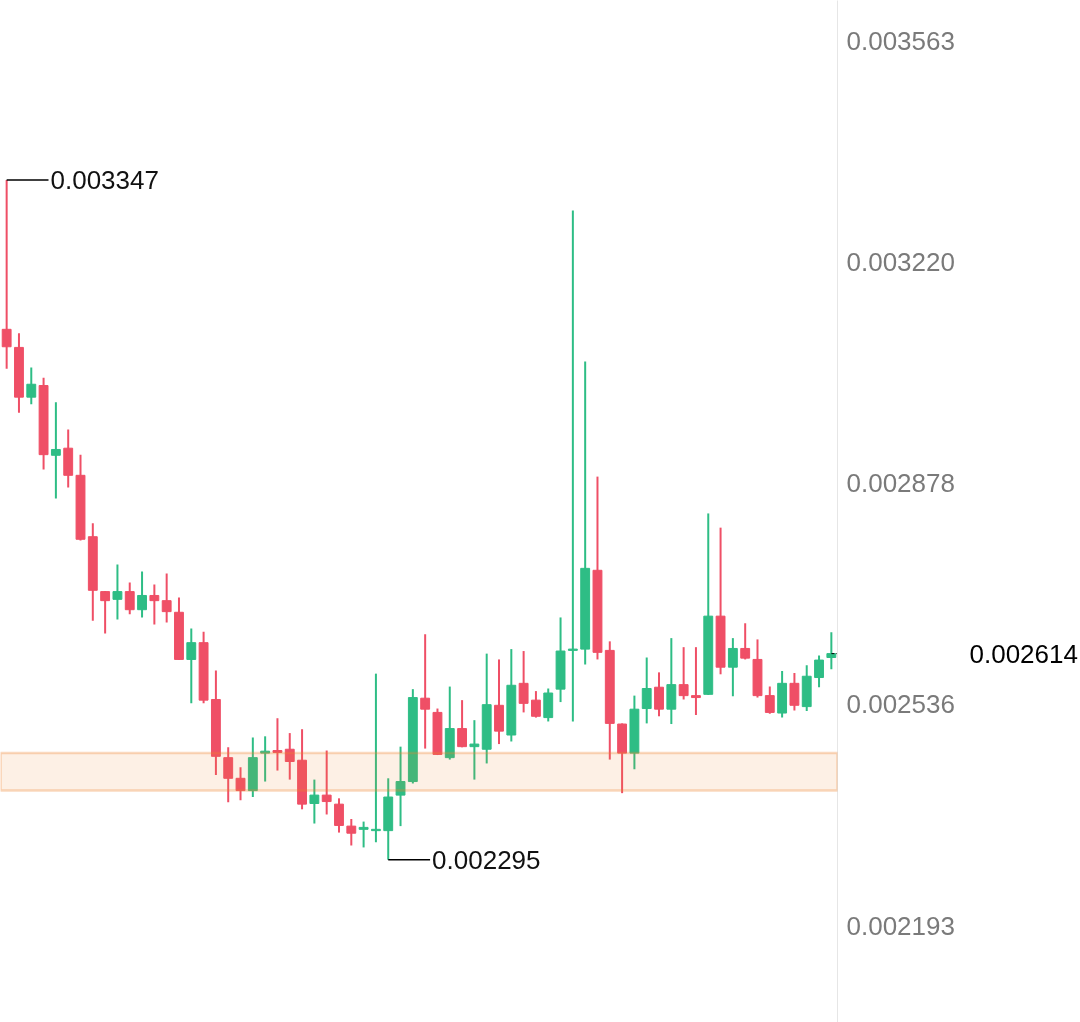  What do you see at coordinates (900, 262) in the screenshot?
I see `y-tick-label: 0.003220` at bounding box center [900, 262].